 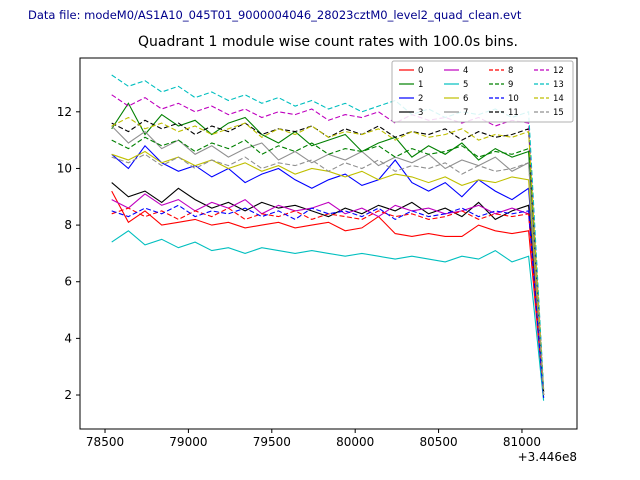 I want to click on legend-label-2: 2, so click(x=420, y=99).